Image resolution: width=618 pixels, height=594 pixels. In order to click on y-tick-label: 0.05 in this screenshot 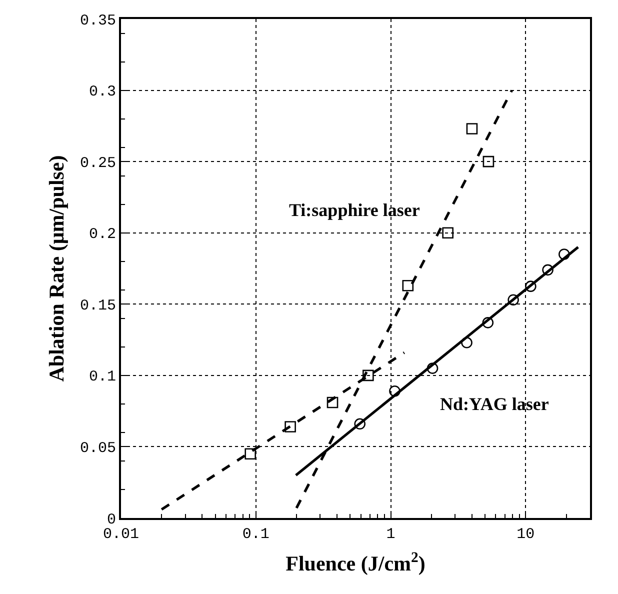, I will do `click(98, 448)`.